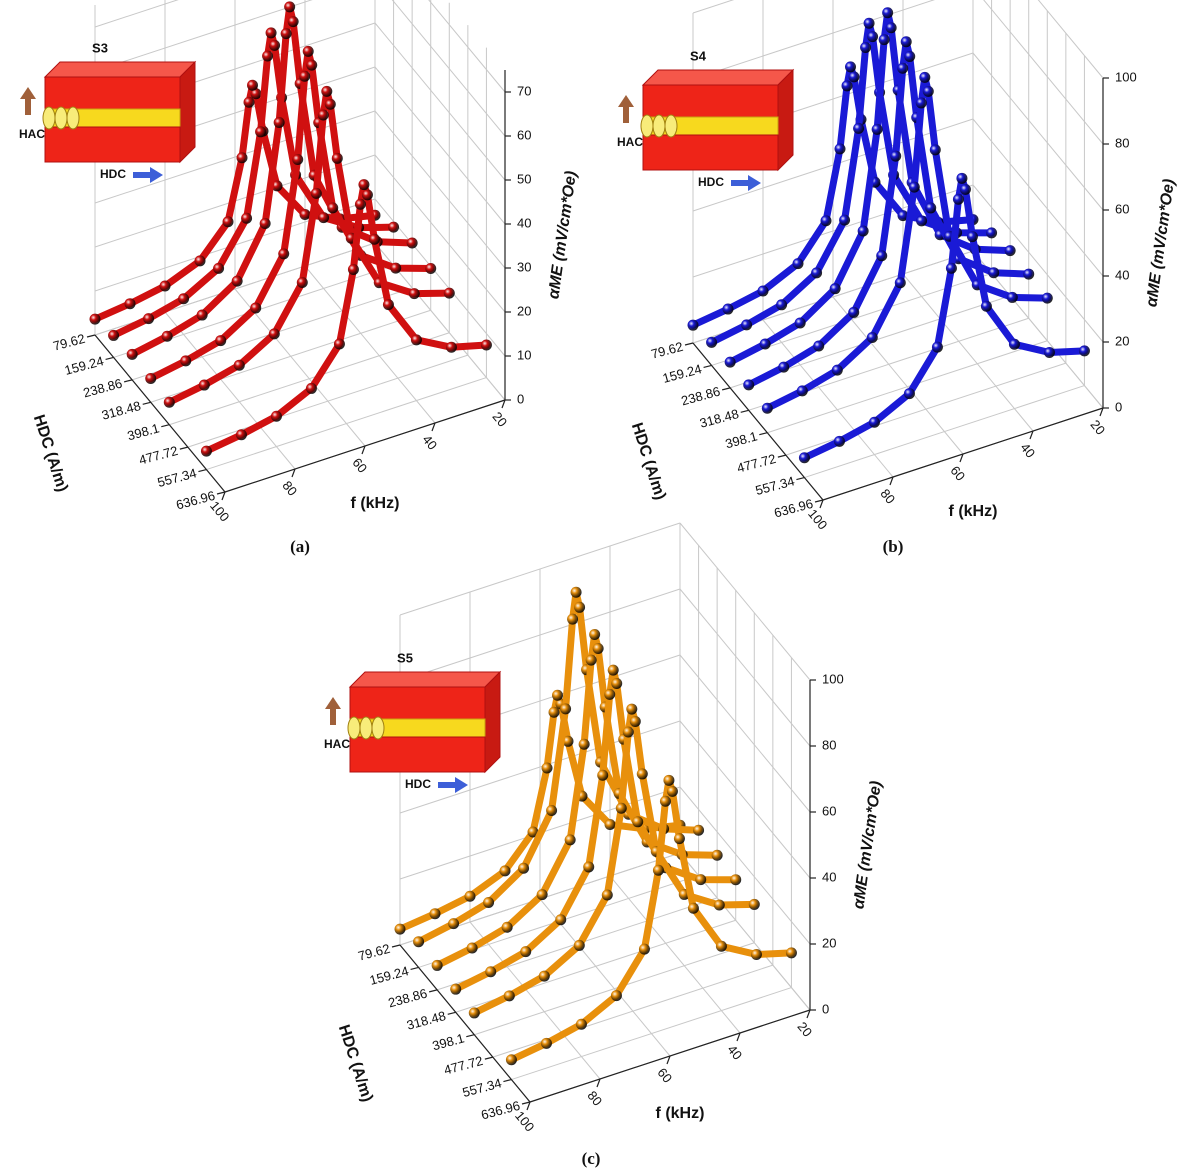 This screenshot has height=1176, width=1183. What do you see at coordinates (300, 546) in the screenshot?
I see `caption: (a)` at bounding box center [300, 546].